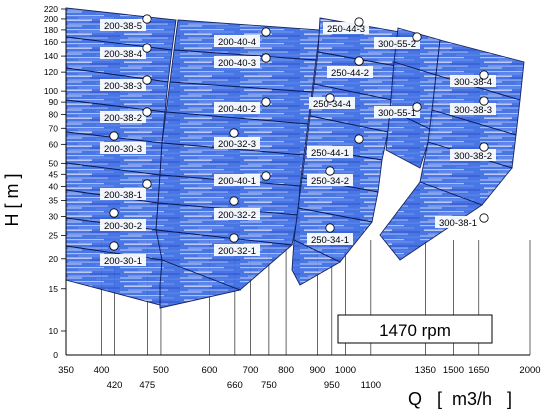  I want to click on pump-label-text: 200-32-2, so click(237, 215).